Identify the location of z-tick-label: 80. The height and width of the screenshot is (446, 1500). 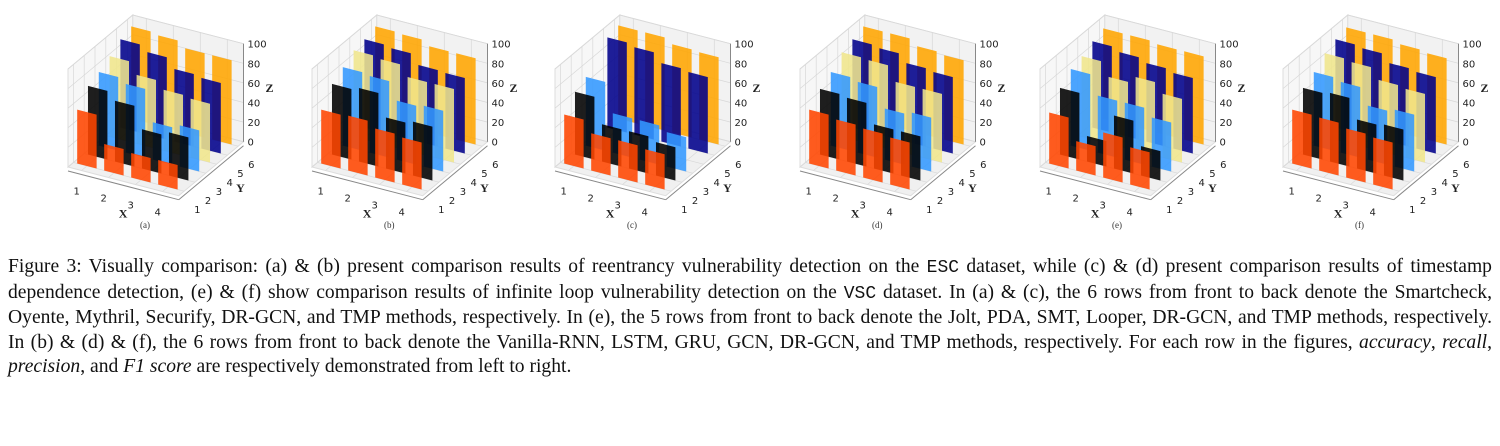
(1226, 64).